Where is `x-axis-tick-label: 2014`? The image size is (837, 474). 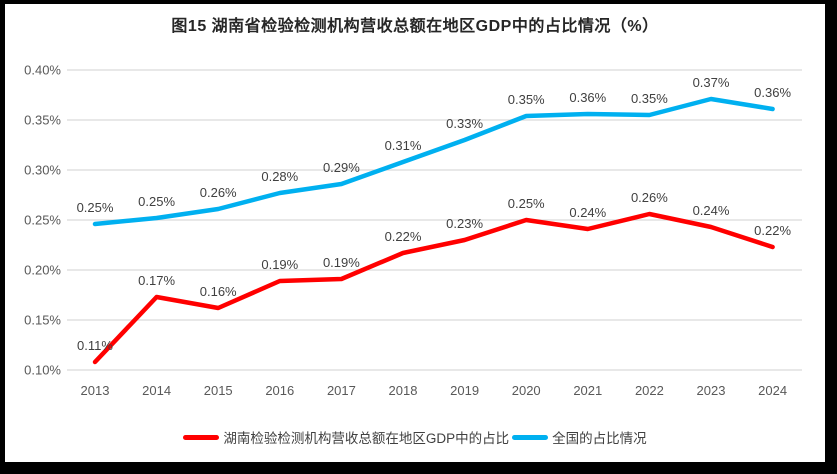
x-axis-tick-label: 2014 is located at coordinates (156, 390).